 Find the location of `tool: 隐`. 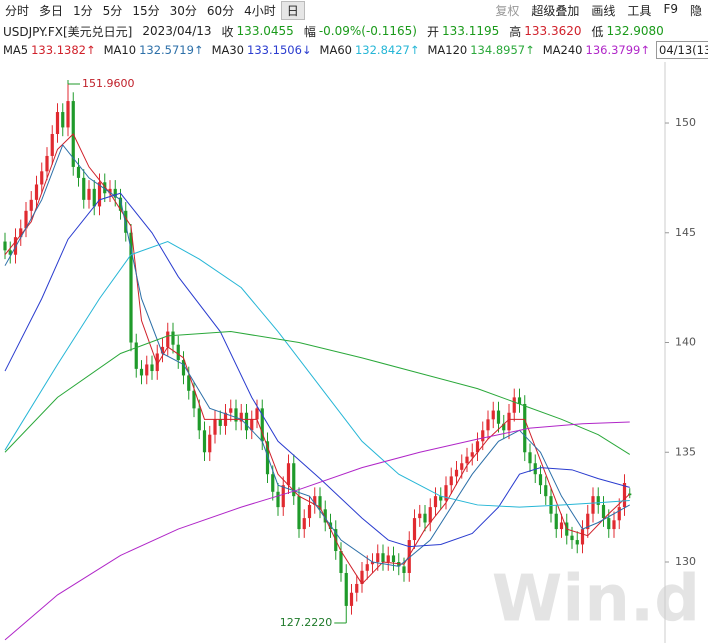

tool: 隐 is located at coordinates (695, 10).